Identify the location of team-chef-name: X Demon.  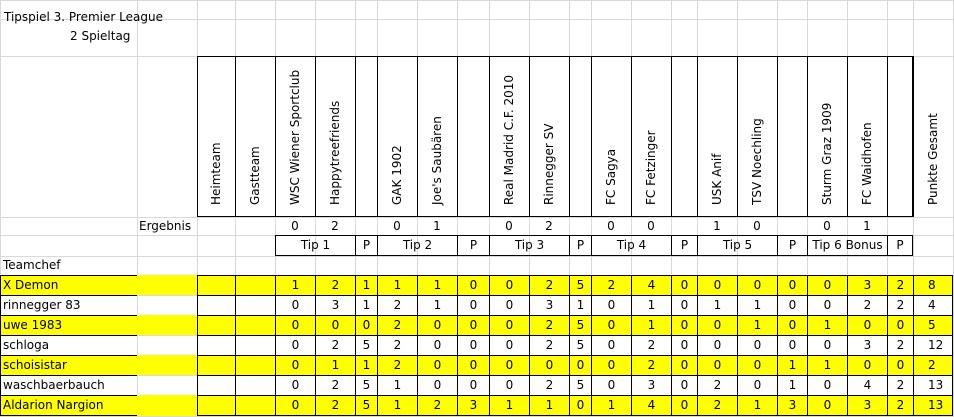
(68, 285).